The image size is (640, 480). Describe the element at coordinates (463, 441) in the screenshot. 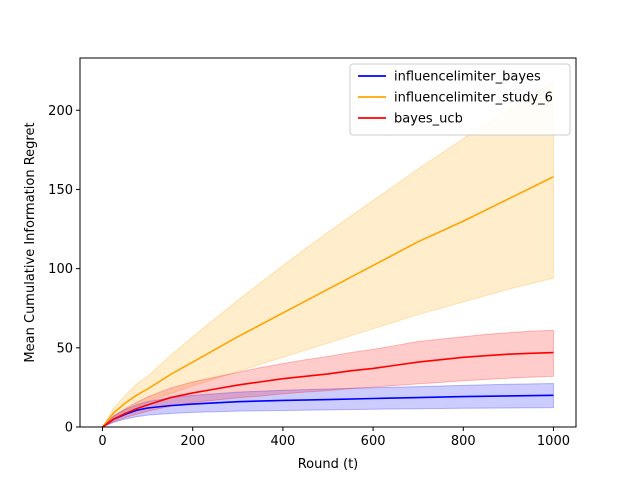

I see `x-tick-label: 800` at that location.